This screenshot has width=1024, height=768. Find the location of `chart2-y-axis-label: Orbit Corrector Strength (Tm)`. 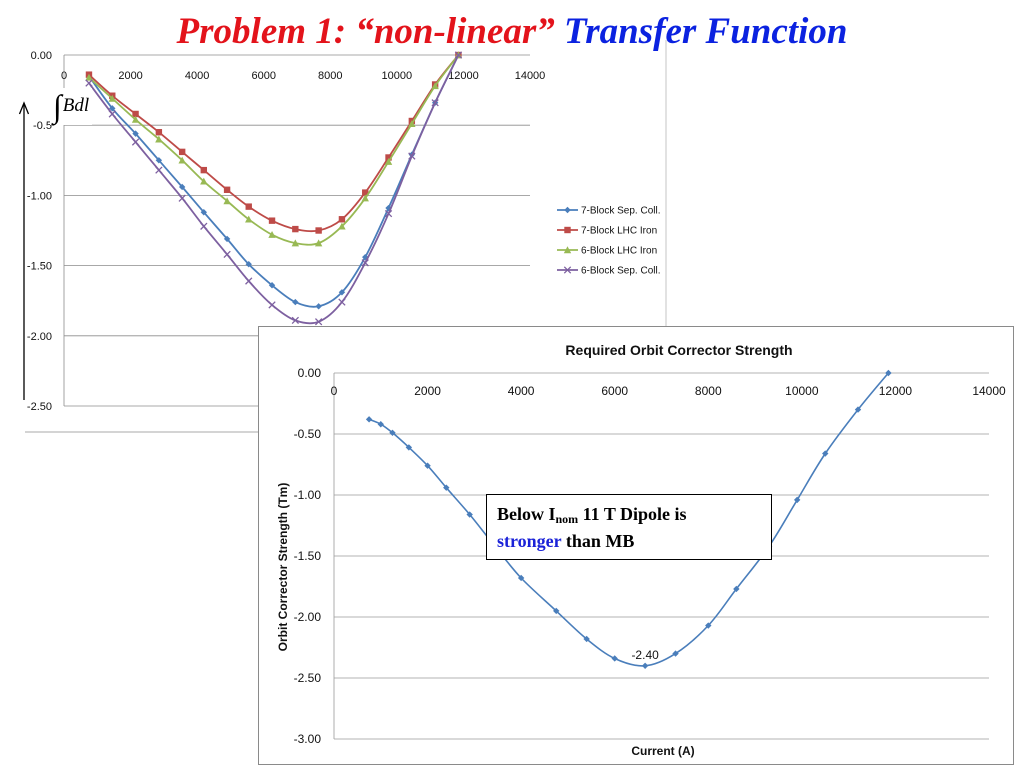

chart2-y-axis-label: Orbit Corrector Strength (Tm) is located at coordinates (283, 567).